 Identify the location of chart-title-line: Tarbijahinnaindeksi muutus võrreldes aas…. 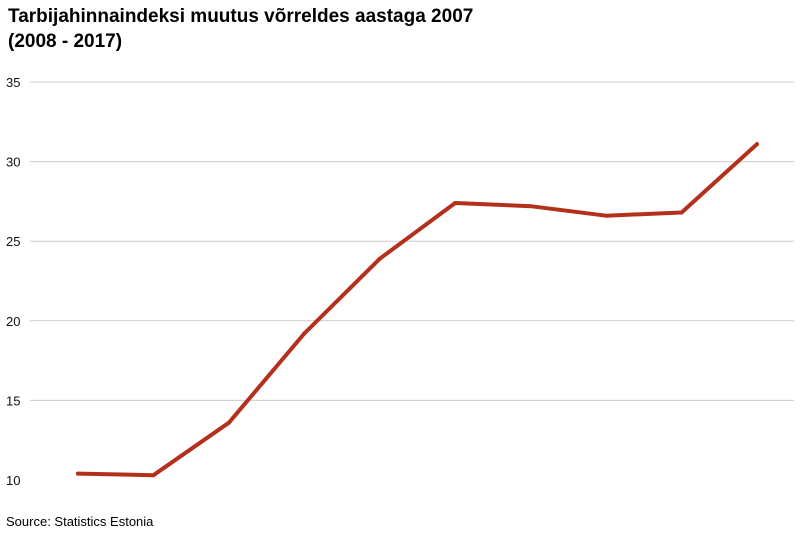
(241, 16).